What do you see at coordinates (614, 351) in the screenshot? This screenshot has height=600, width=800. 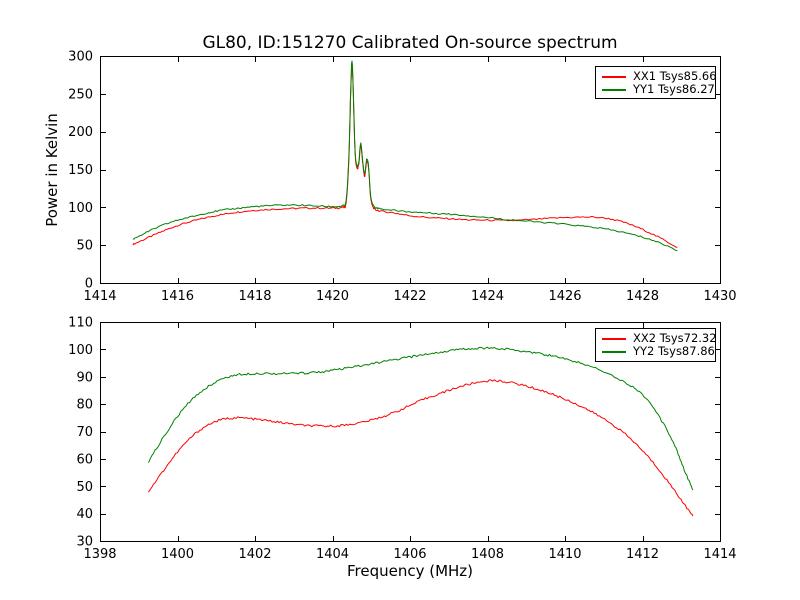 I see `legend-line-yy2` at bounding box center [614, 351].